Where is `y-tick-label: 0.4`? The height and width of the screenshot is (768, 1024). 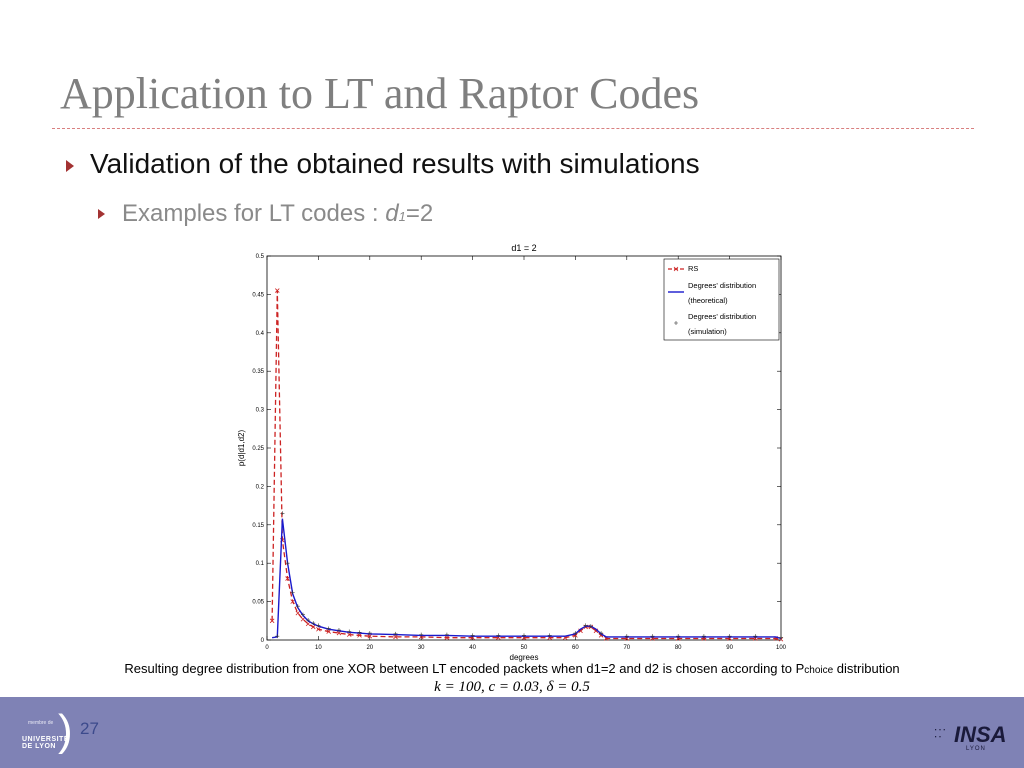 y-tick-label: 0.4 is located at coordinates (260, 334).